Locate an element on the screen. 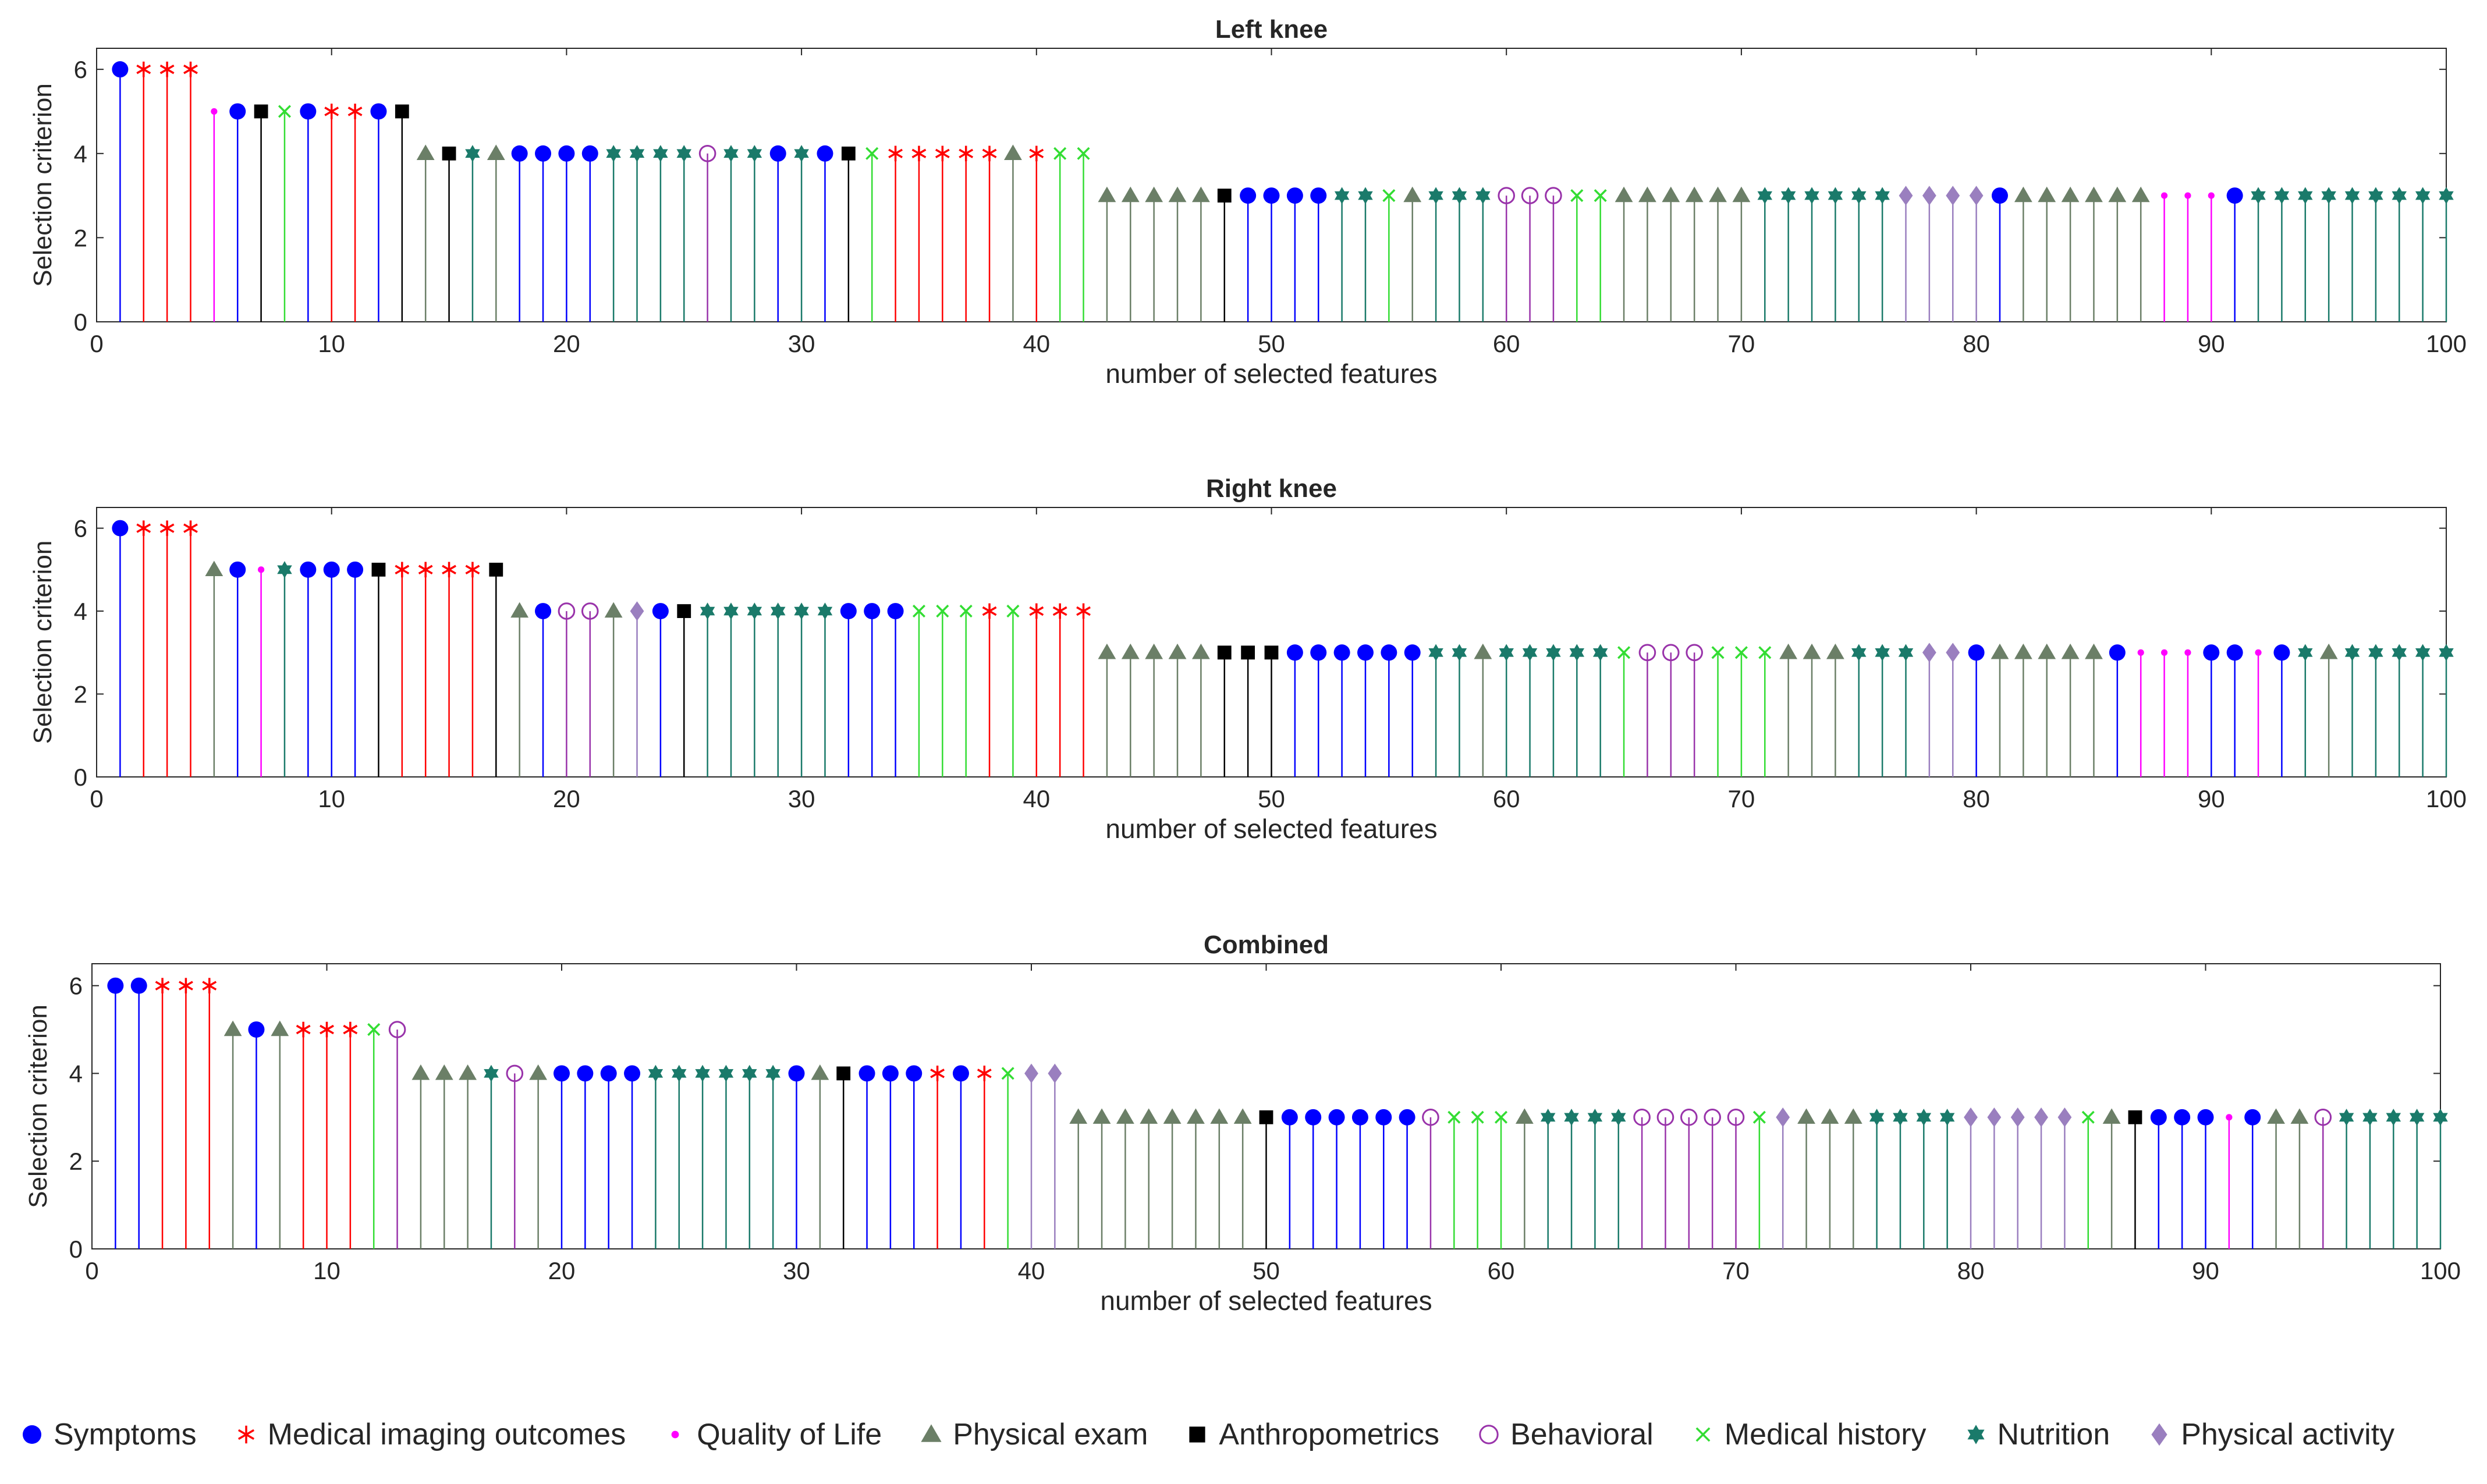  x-tick-label: 70 is located at coordinates (1741, 798).